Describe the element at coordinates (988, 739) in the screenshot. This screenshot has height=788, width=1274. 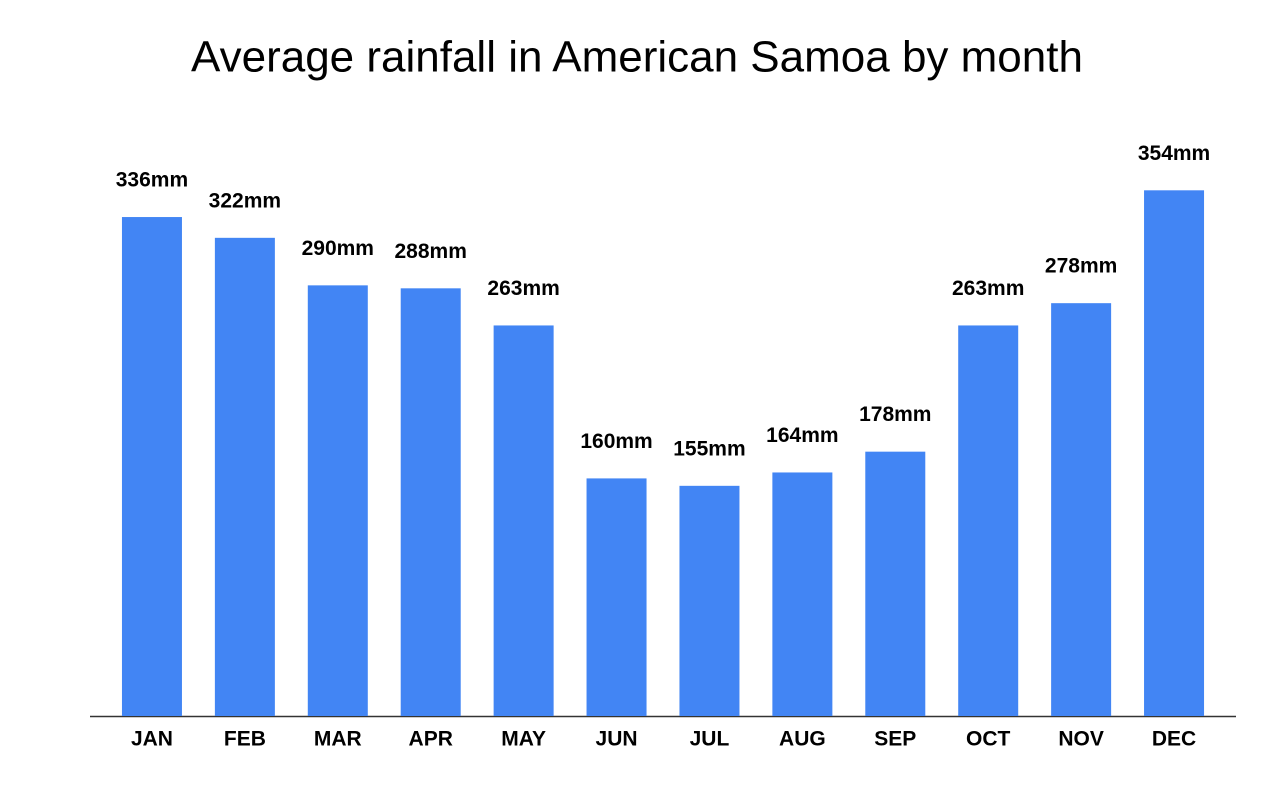
I see `x-tick-label: OCT` at that location.